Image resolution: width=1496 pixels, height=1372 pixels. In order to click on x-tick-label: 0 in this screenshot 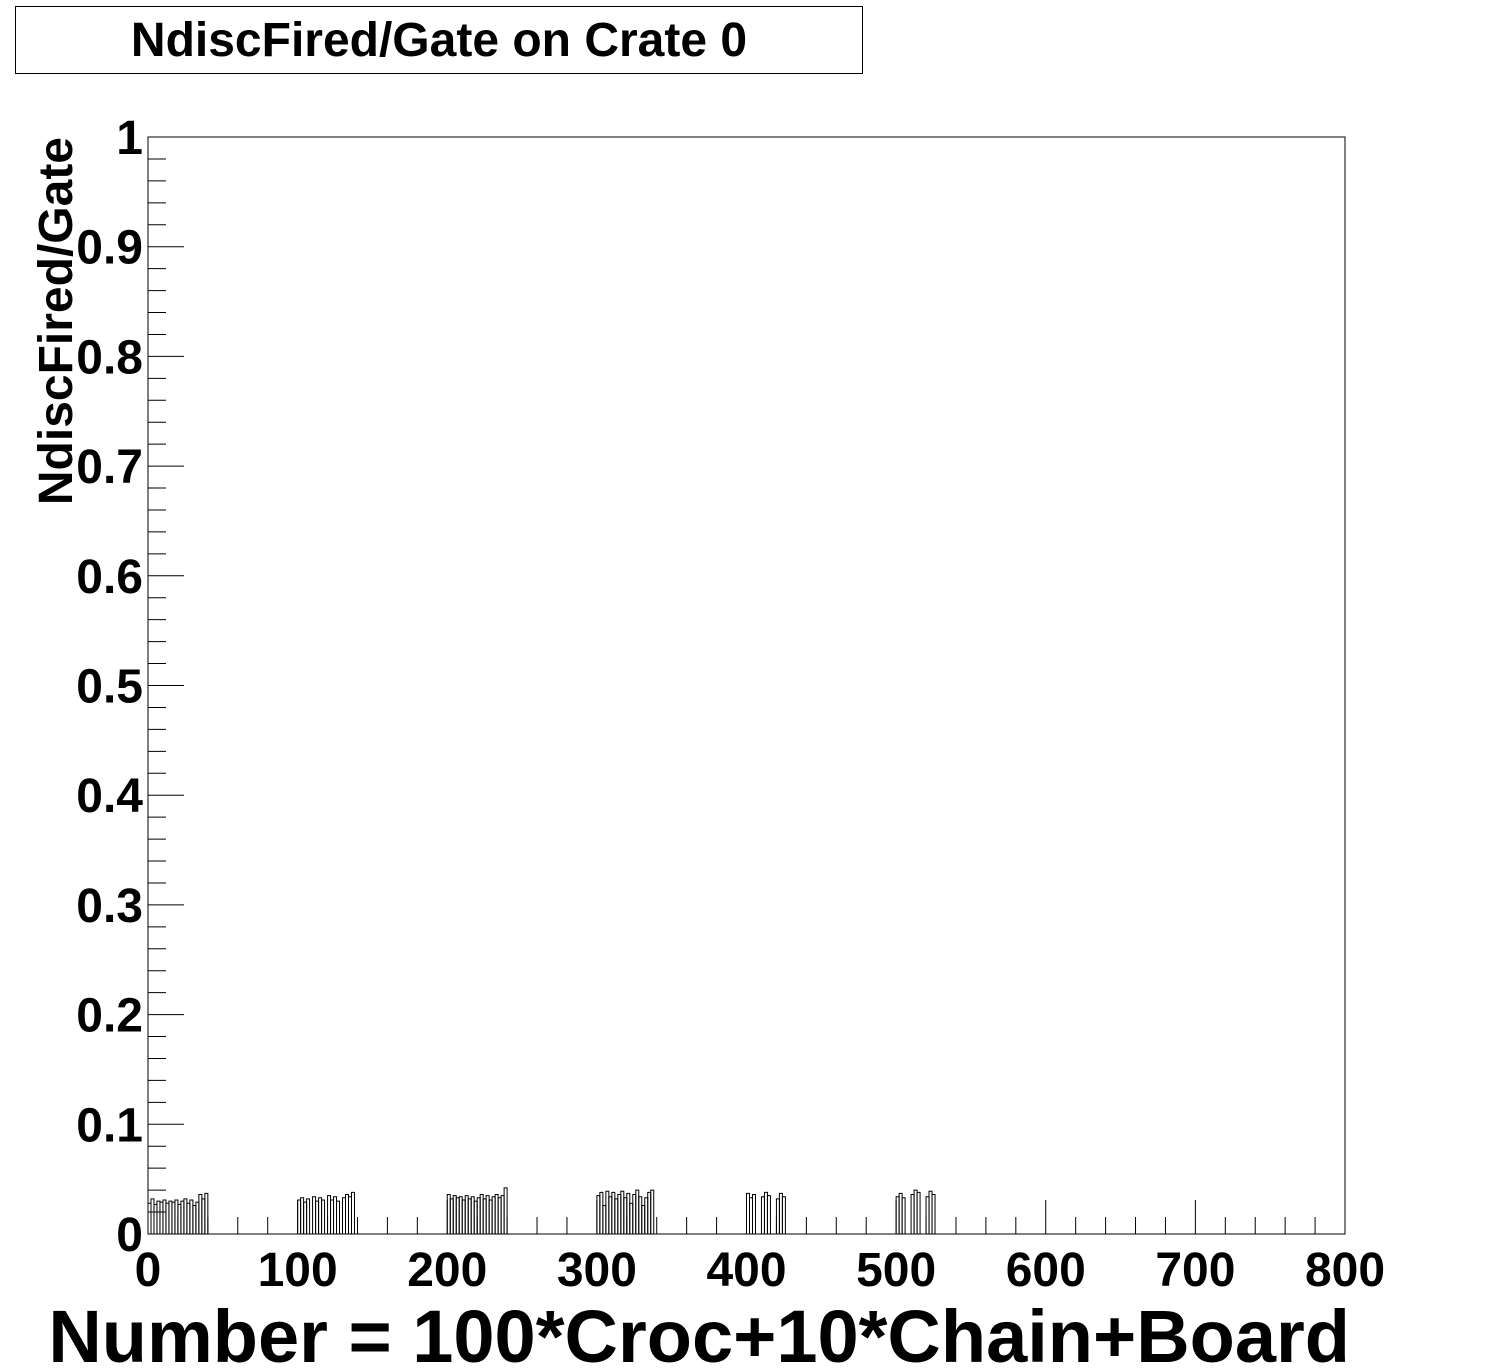, I will do `click(148, 1270)`.